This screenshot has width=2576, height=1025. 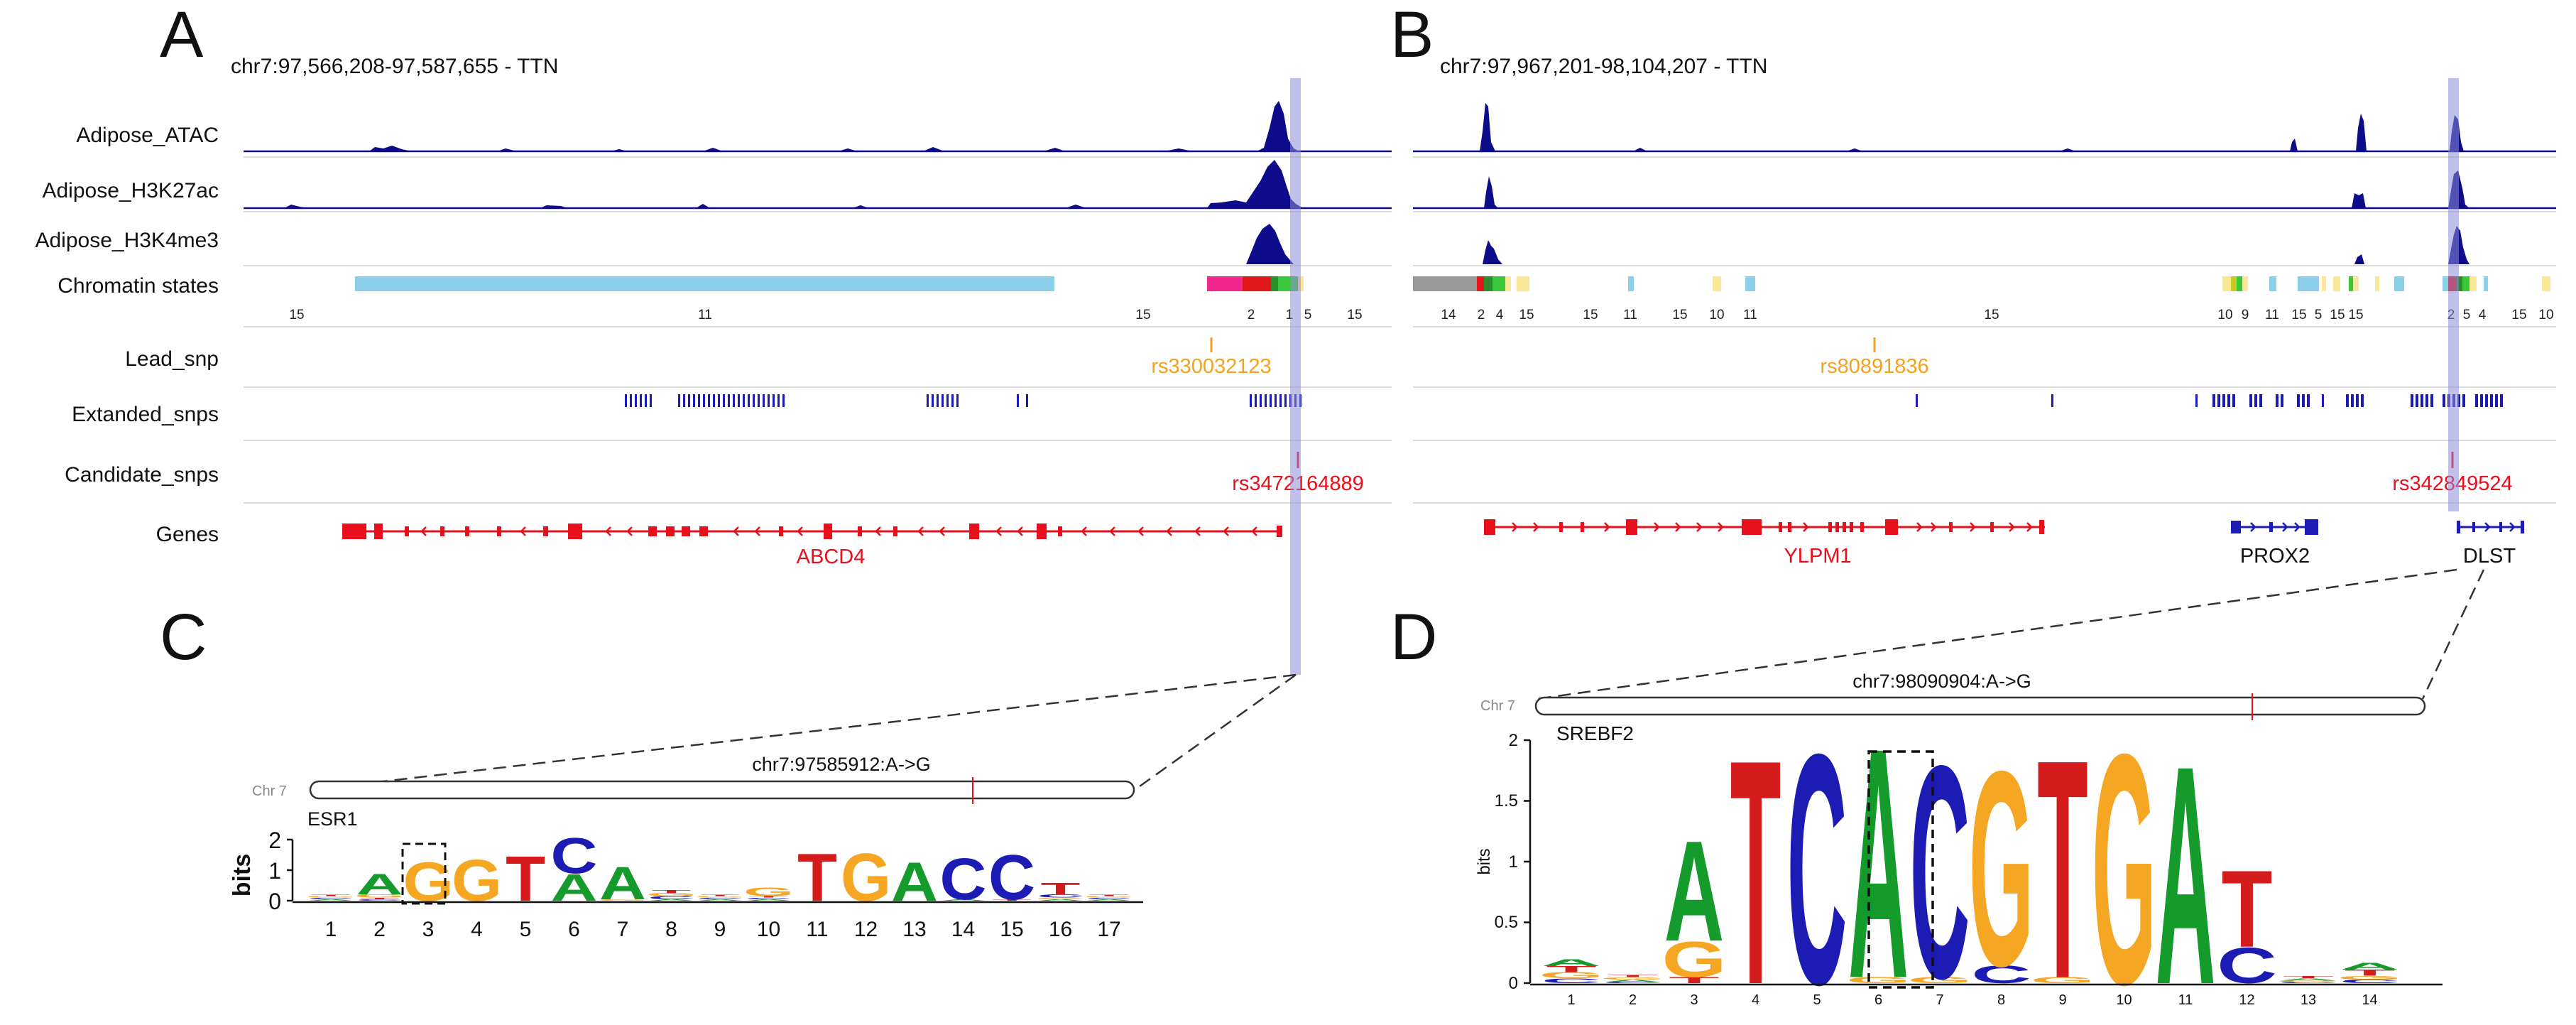 What do you see at coordinates (1448, 315) in the screenshot?
I see `state-number: 14` at bounding box center [1448, 315].